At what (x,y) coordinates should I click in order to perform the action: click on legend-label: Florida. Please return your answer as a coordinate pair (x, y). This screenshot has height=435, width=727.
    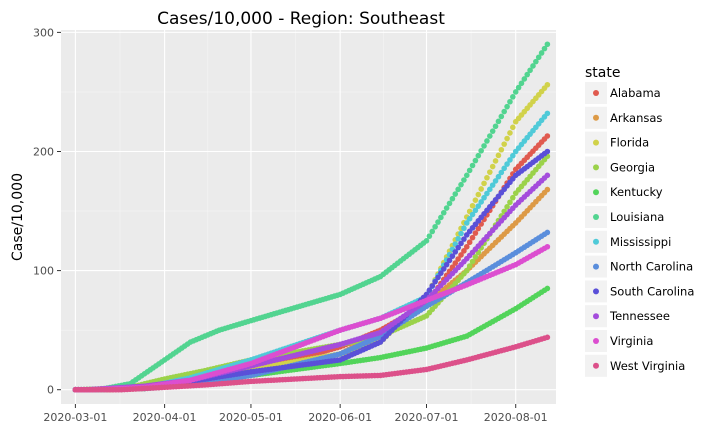
    Looking at the image, I should click on (629, 143).